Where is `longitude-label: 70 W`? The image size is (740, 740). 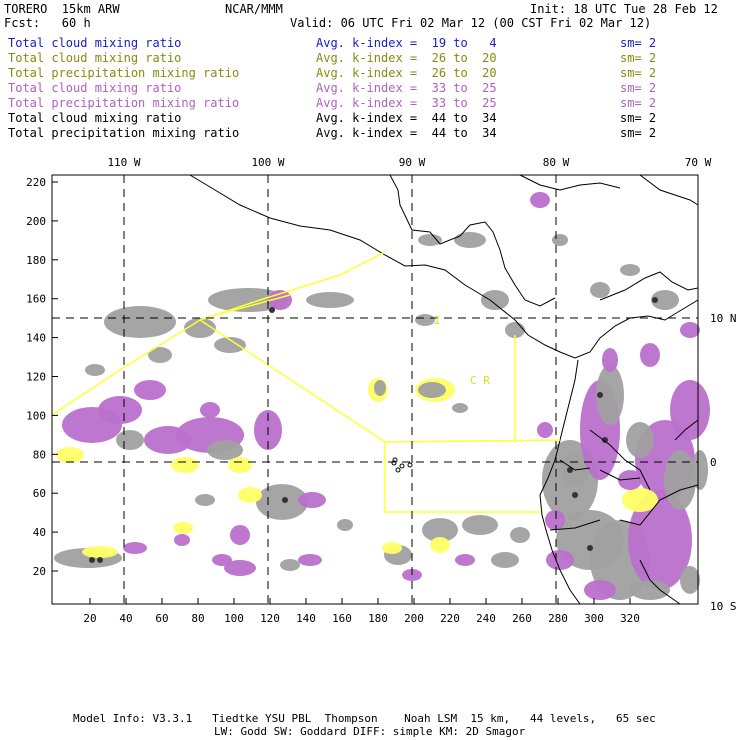
longitude-label: 70 W is located at coordinates (698, 162).